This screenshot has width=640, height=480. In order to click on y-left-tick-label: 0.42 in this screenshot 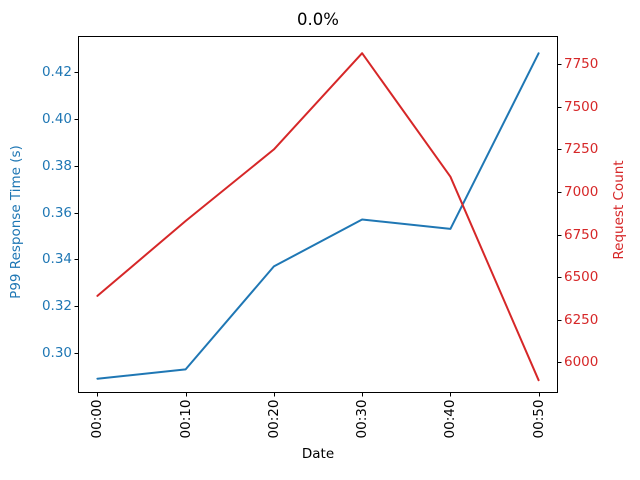, I will do `click(56, 72)`.